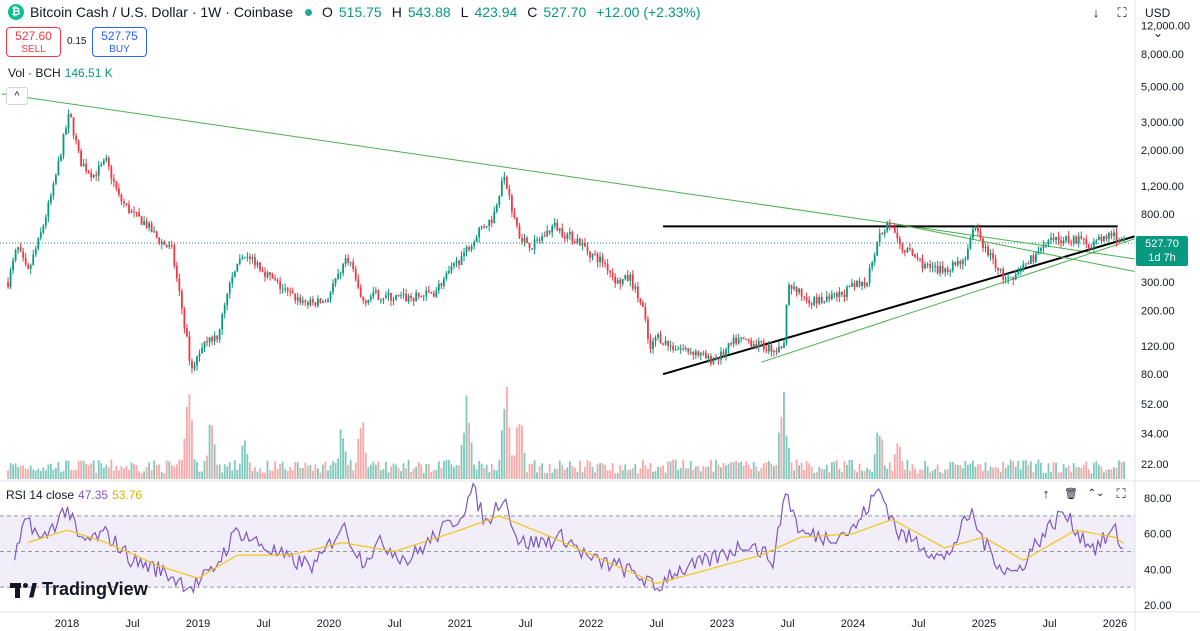 This screenshot has height=631, width=1200. Describe the element at coordinates (1166, 21) in the screenshot. I see `currency-selector: USD ⌄` at that location.